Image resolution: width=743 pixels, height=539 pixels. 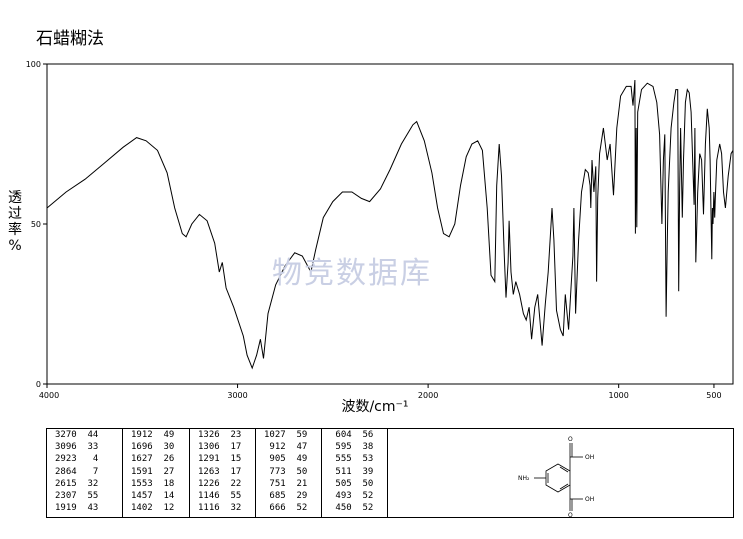 What do you see at coordinates (220, 471) in the screenshot?
I see `peak-cell: 1263 17` at bounding box center [220, 471].